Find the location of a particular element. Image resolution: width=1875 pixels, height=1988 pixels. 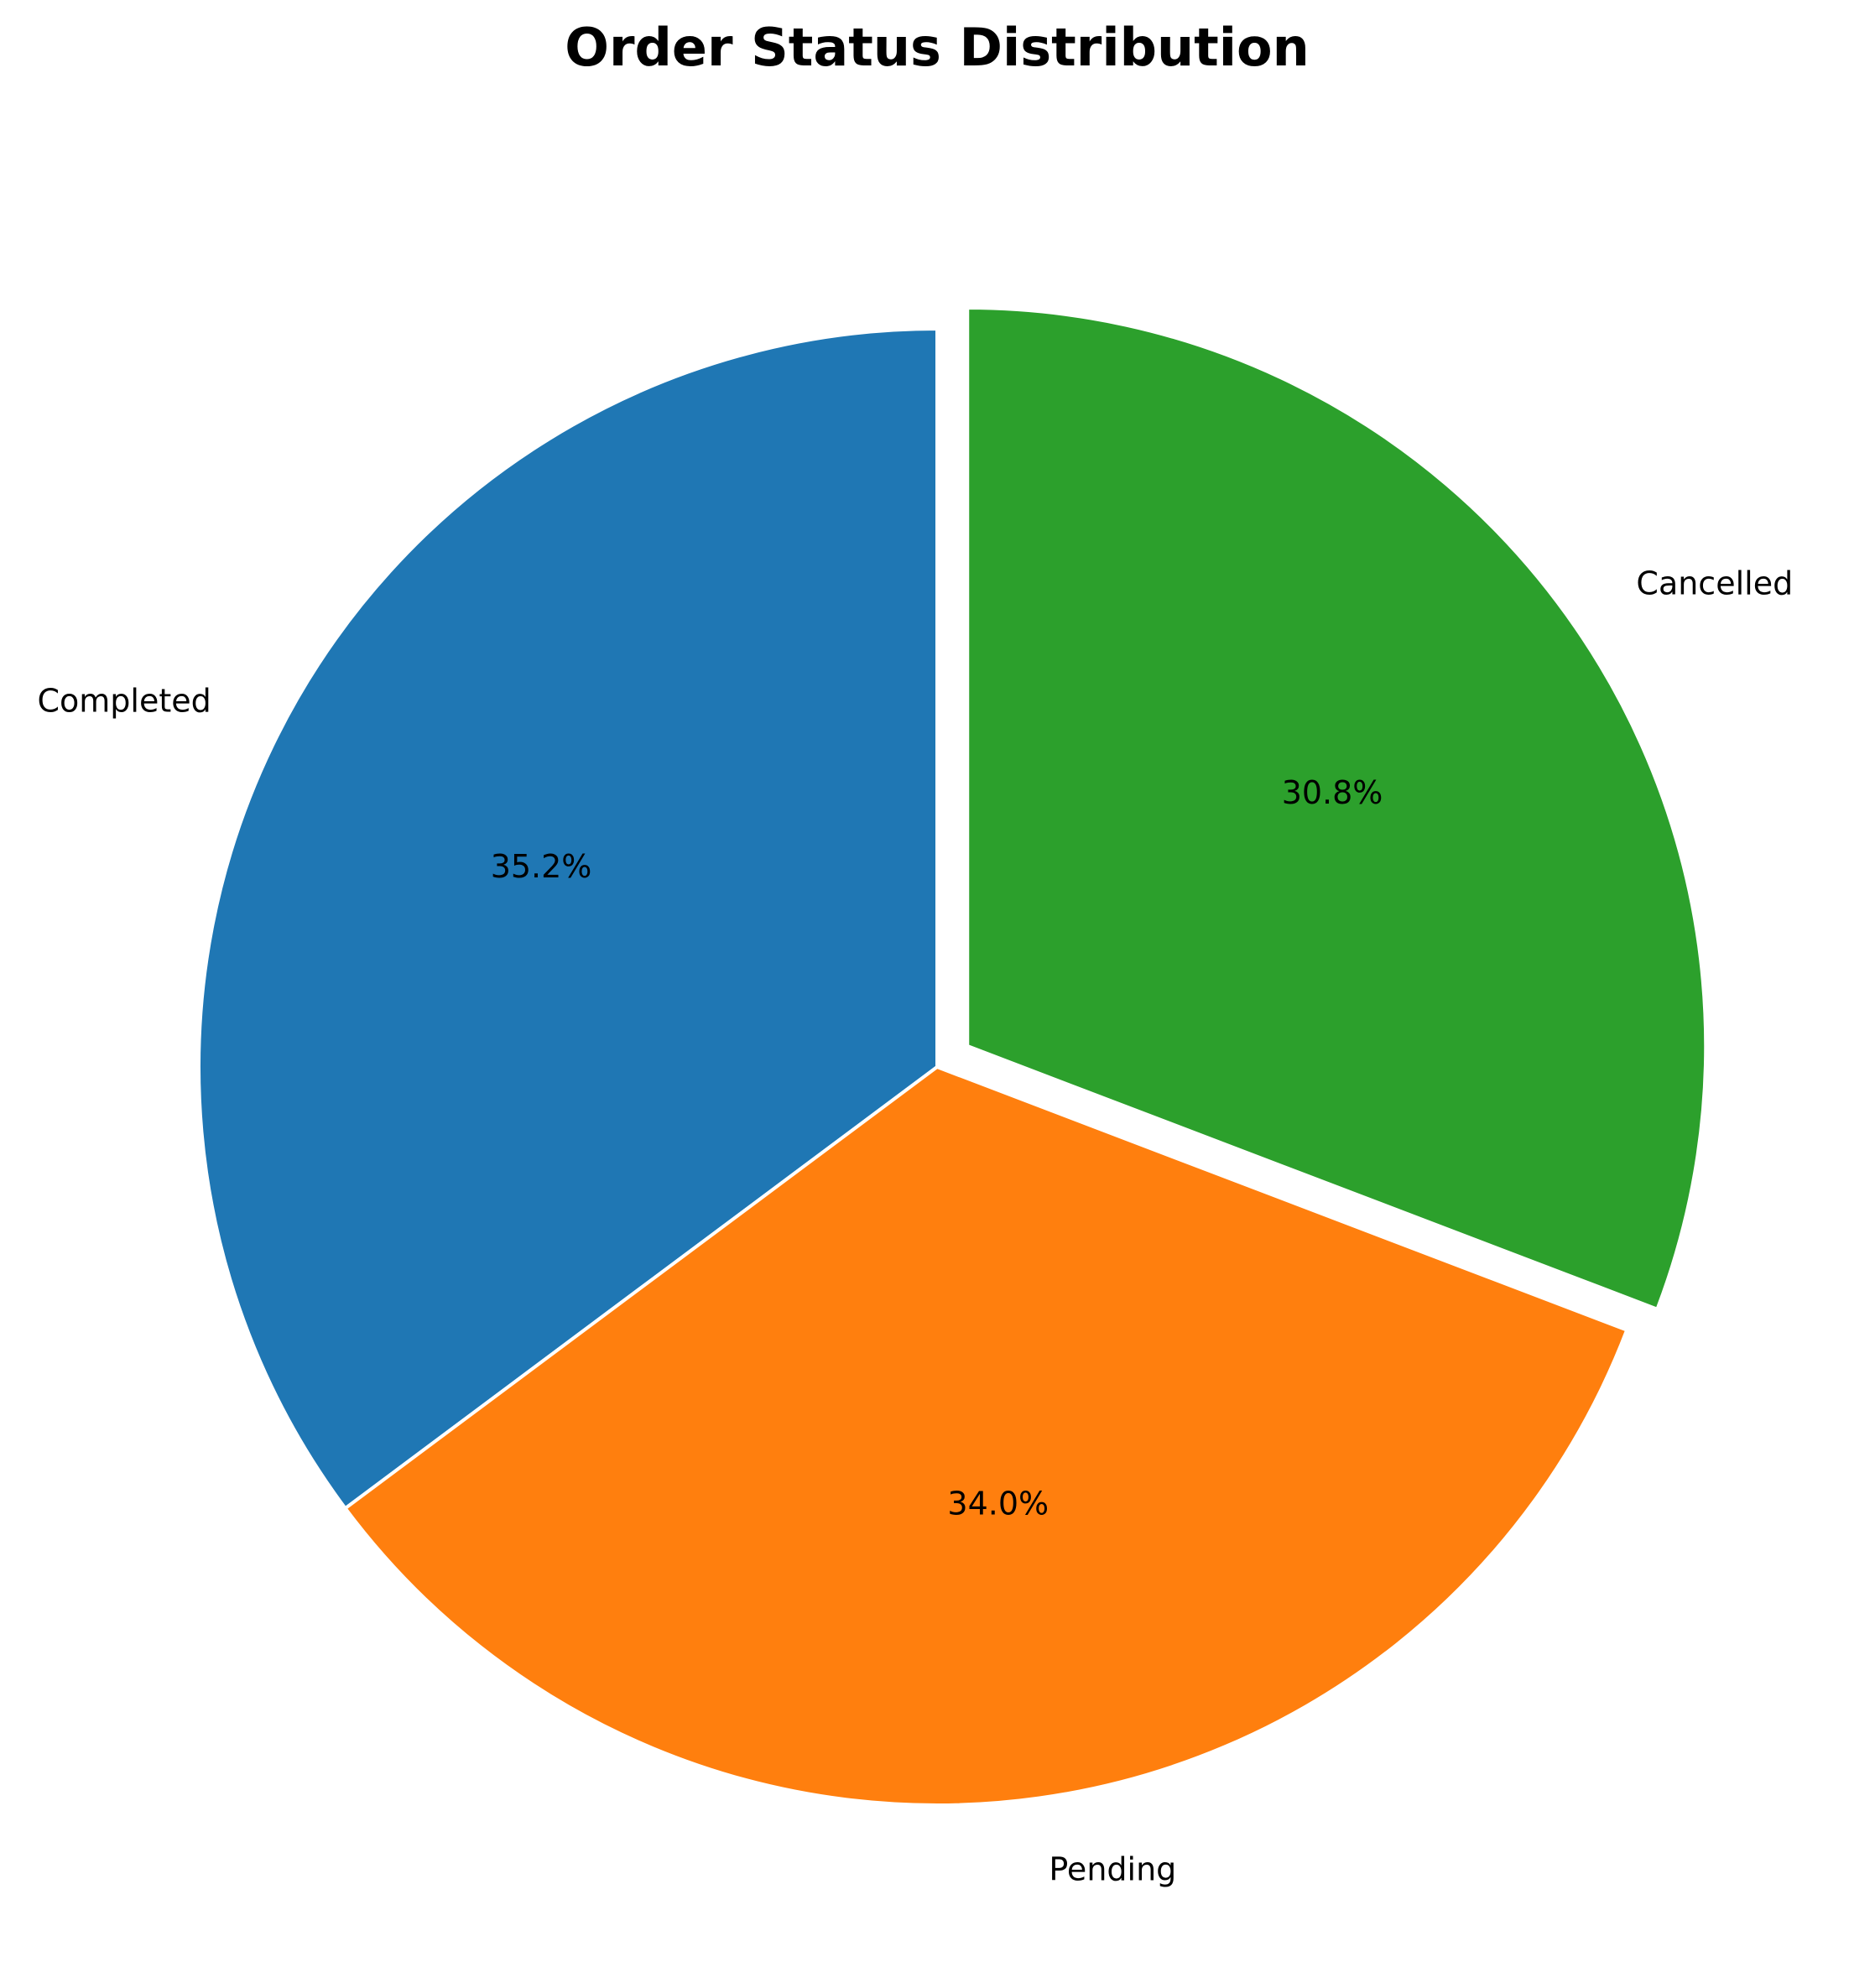

category-label-cancelled: Cancelled is located at coordinates (1714, 583).